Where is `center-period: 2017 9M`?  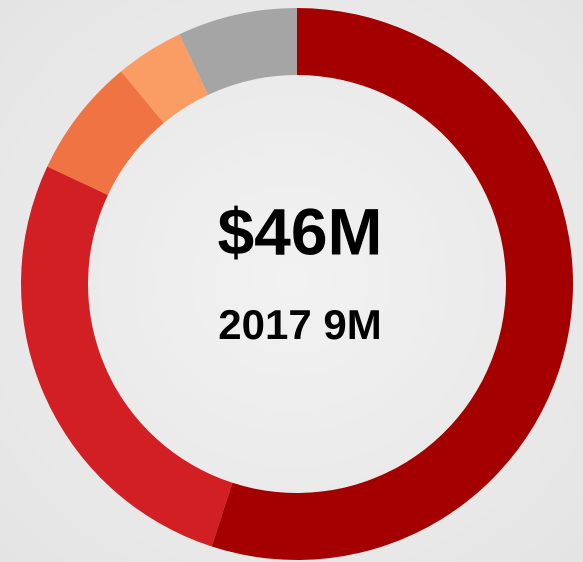 center-period: 2017 9M is located at coordinates (299, 324).